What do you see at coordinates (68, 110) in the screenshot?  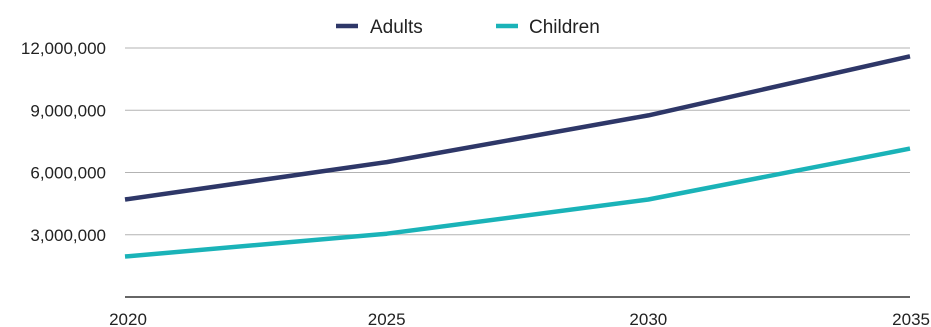 I see `y-tick-label: 9,000,000` at bounding box center [68, 110].